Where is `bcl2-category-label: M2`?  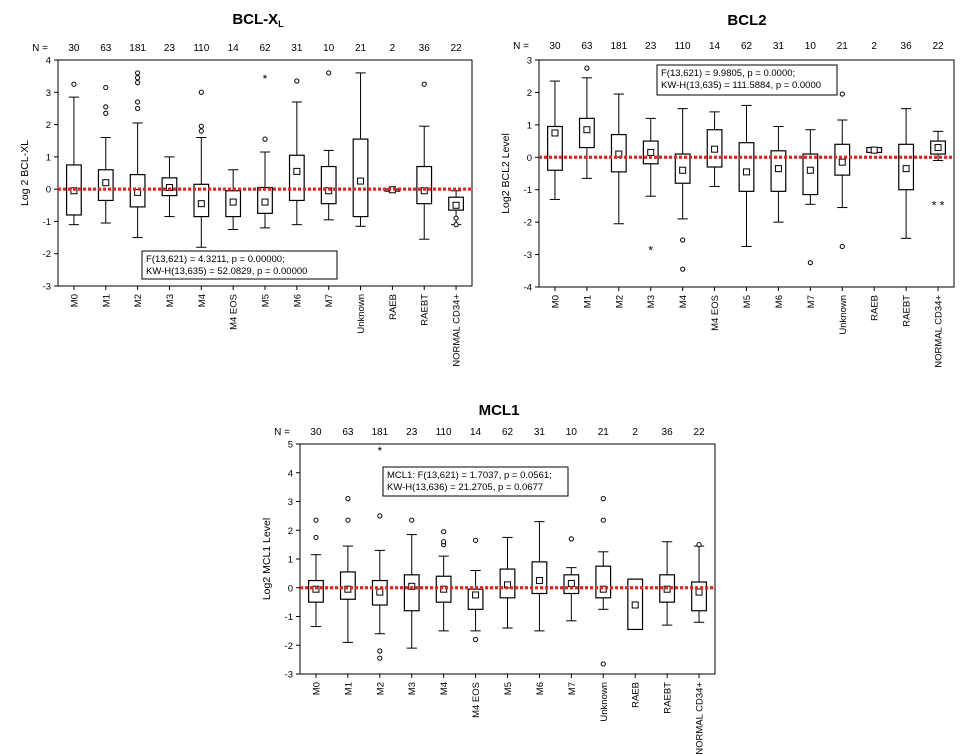 bcl2-category-label: M2 is located at coordinates (619, 301).